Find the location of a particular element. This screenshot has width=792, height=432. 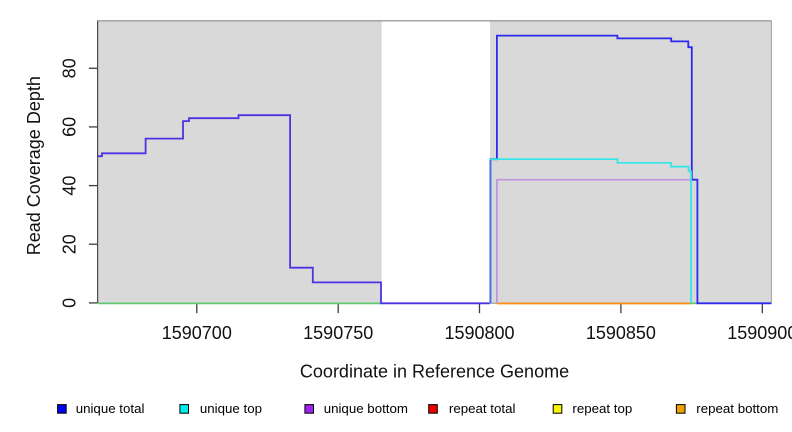

svg-text: repeat total is located at coordinates (482, 408).